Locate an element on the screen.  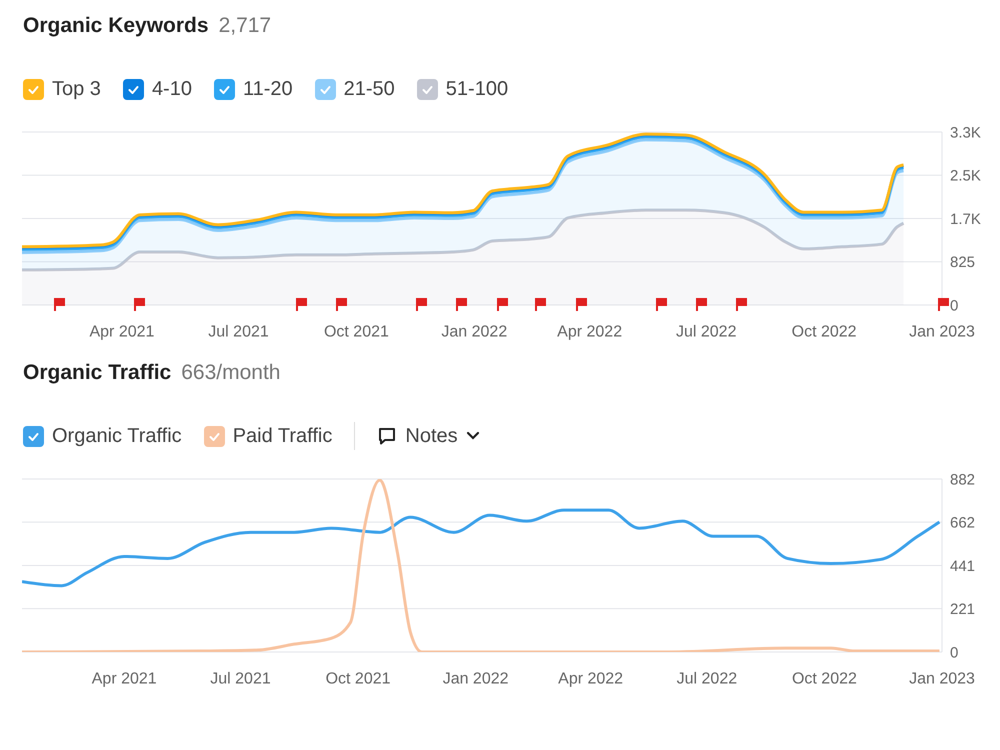
y-tick-label: 825 is located at coordinates (963, 263).